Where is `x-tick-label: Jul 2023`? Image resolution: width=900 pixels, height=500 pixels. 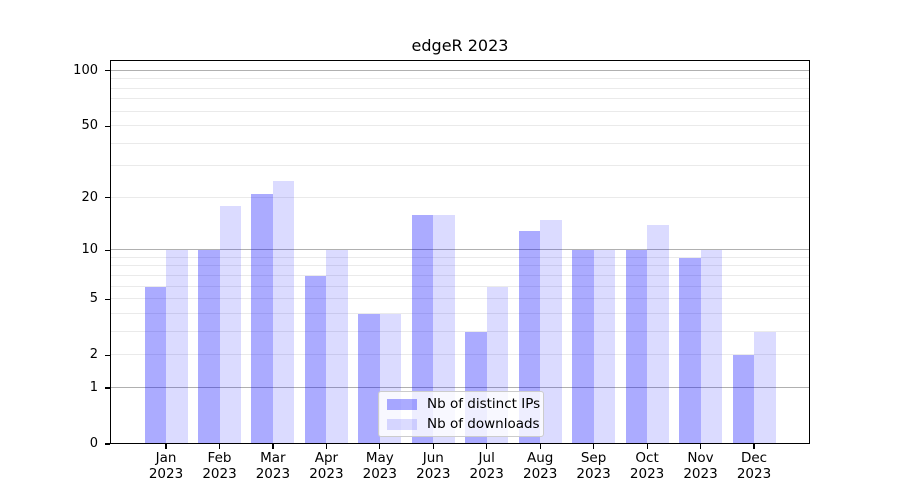 x-tick-label: Jul 2023 is located at coordinates (487, 466).